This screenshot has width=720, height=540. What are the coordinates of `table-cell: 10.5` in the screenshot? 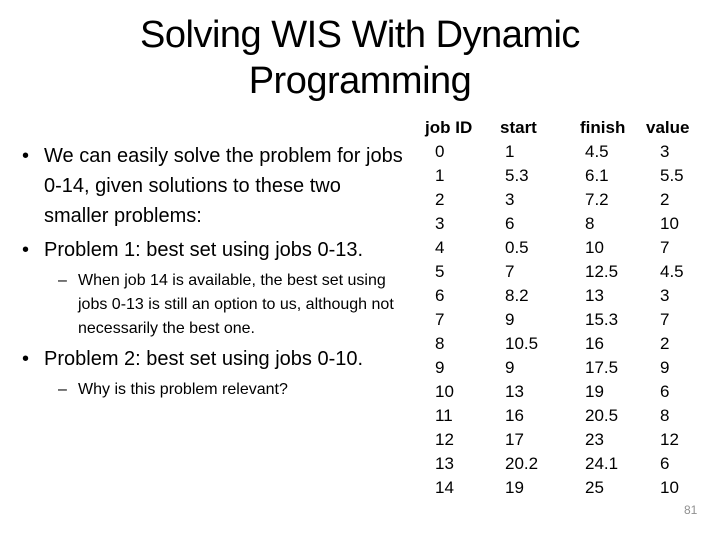 It's located at (522, 343).